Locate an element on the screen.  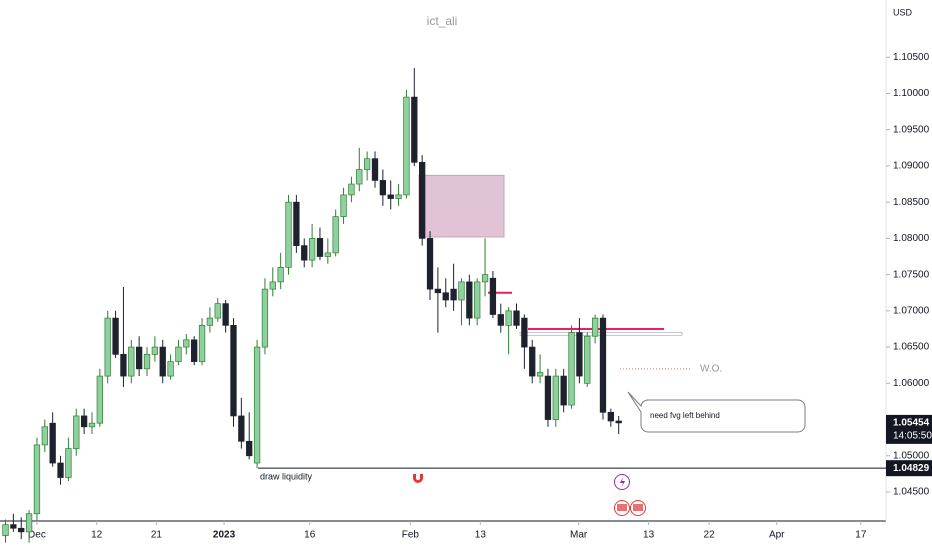
x-tick-label: 17 is located at coordinates (861, 535).